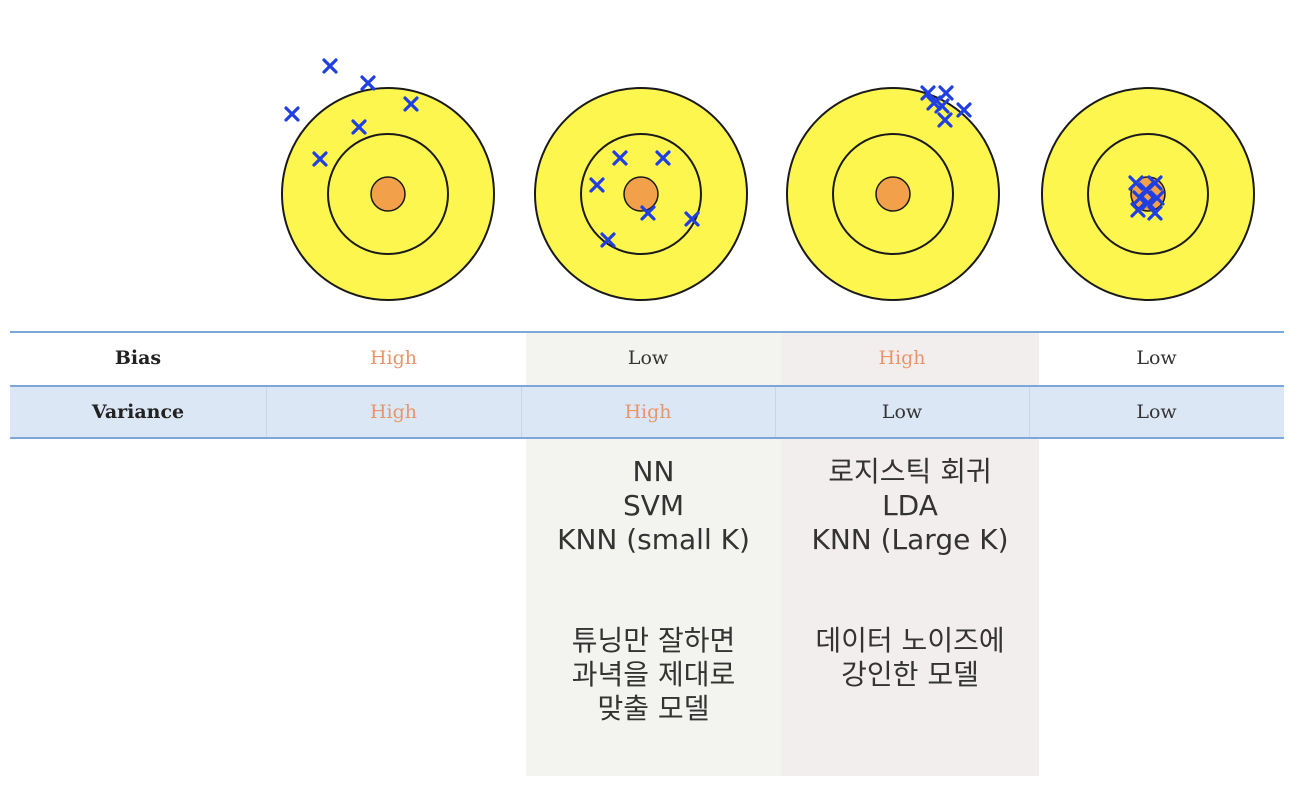  I want to click on note-line: 강인한 모델, so click(910, 674).